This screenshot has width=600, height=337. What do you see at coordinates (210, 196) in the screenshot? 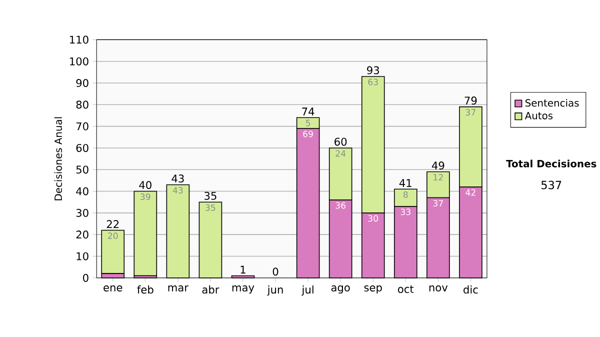
I see `total-label: 35` at bounding box center [210, 196].